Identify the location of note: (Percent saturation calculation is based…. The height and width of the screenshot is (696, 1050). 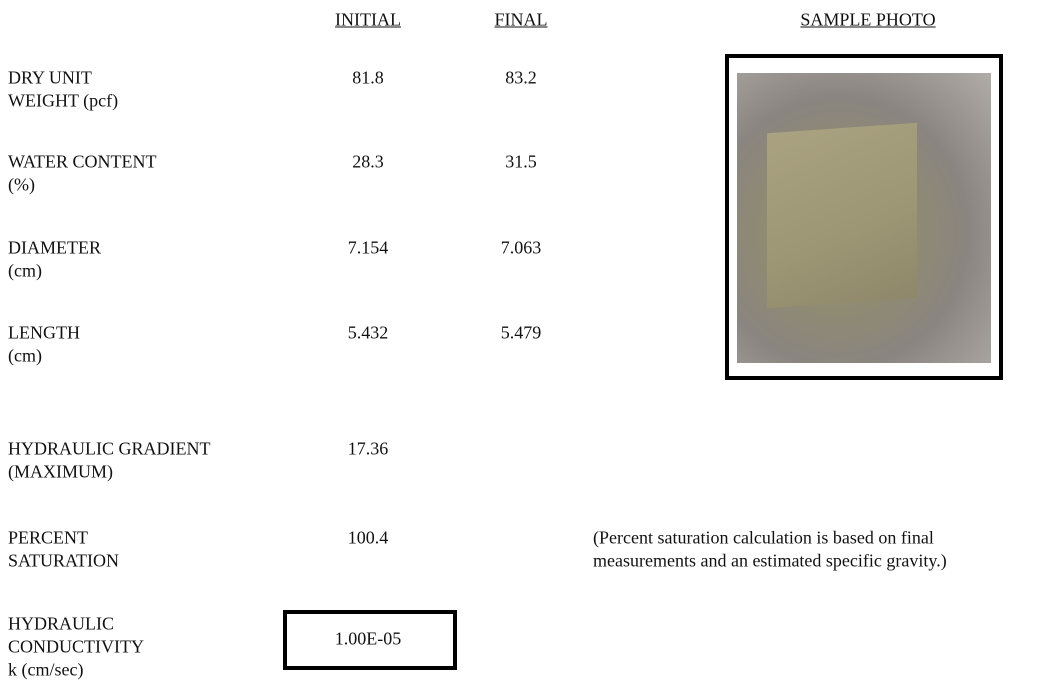
(763, 537).